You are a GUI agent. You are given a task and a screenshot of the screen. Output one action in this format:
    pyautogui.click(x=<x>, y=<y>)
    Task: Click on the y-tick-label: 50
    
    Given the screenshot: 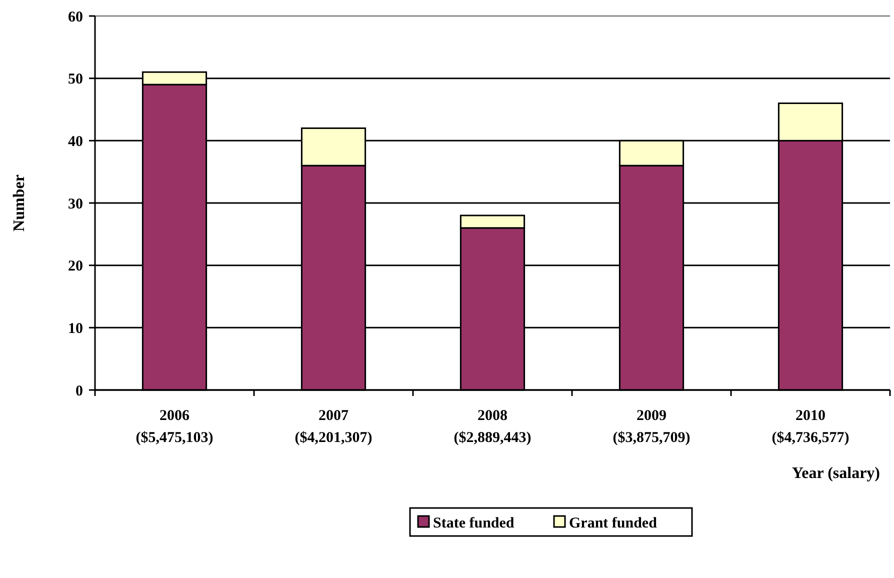 What is the action you would take?
    pyautogui.click(x=75, y=80)
    